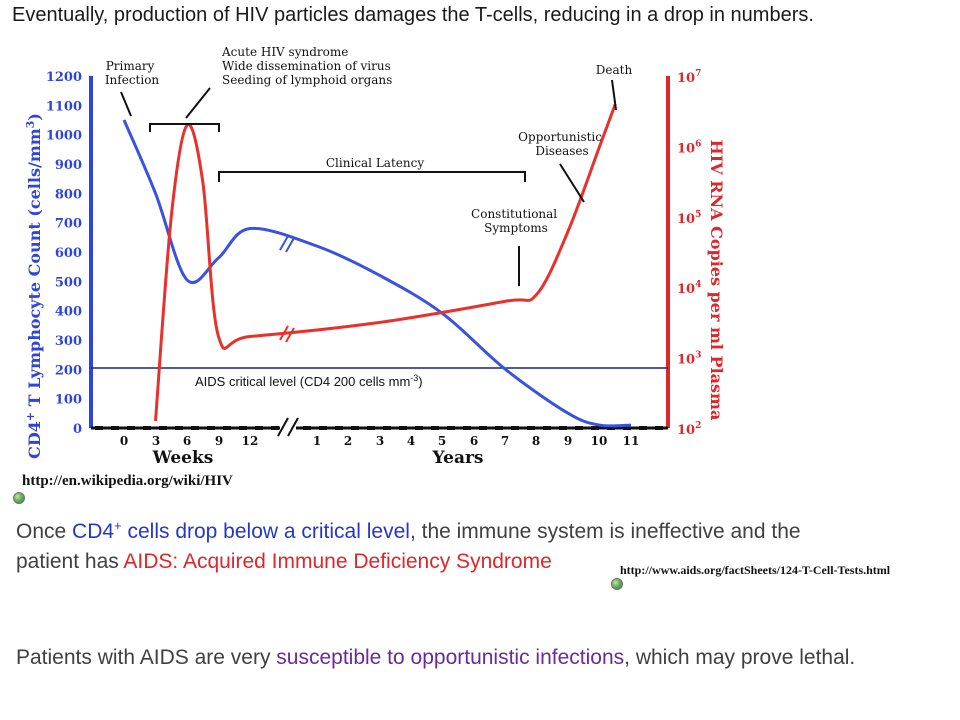 The image size is (960, 720). I want to click on y-left-tick-label: 1100, so click(64, 106).